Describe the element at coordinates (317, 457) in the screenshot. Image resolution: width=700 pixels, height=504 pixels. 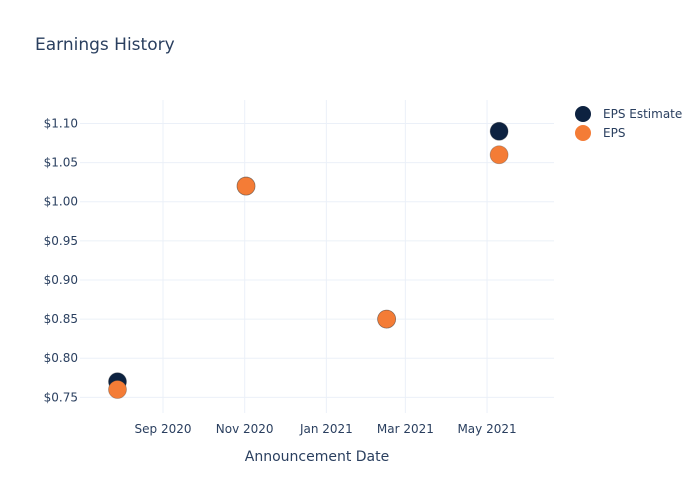
I see `x-axis-title: Announcement Date` at that location.